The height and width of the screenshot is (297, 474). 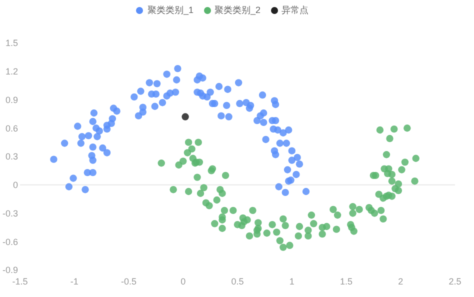 I want to click on y-tick-label: 0.3, so click(x=11, y=157).